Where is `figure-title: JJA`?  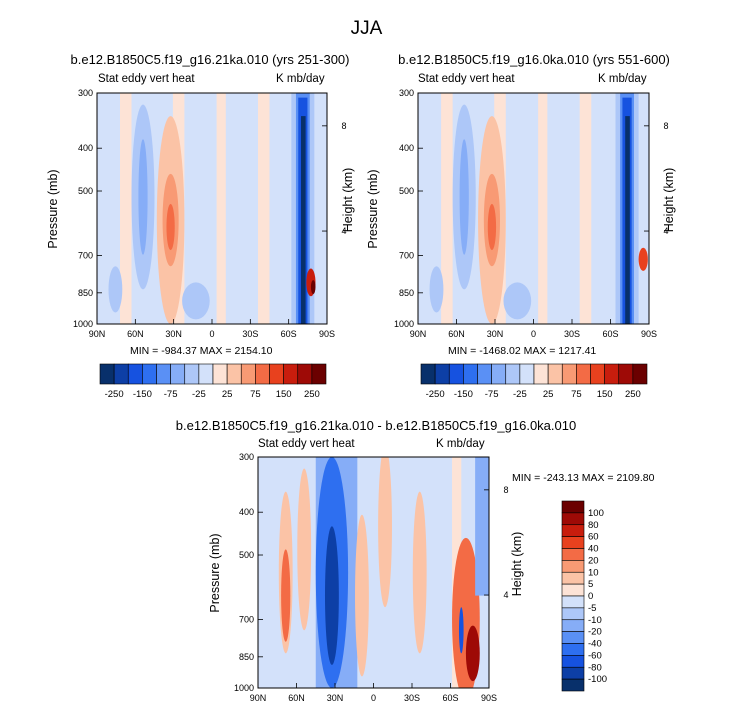 figure-title: JJA is located at coordinates (366, 28).